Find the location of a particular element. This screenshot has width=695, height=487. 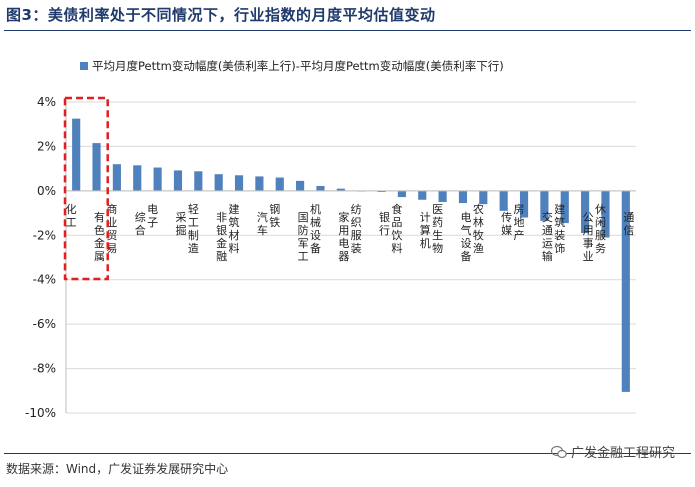

x-tick-label: 公用事业 is located at coordinates (588, 237).